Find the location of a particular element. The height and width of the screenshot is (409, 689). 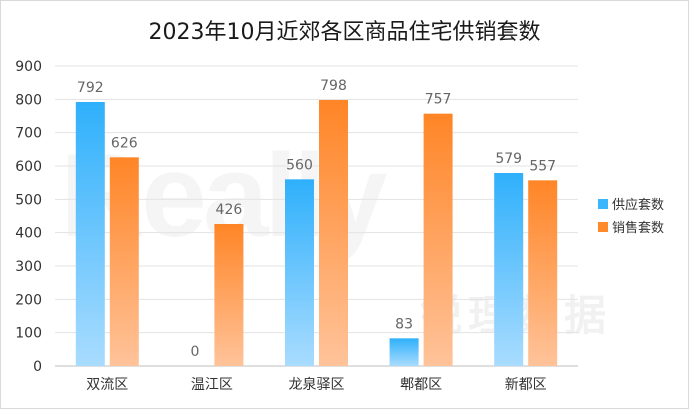

x-tick-label: 温江区 is located at coordinates (212, 385).